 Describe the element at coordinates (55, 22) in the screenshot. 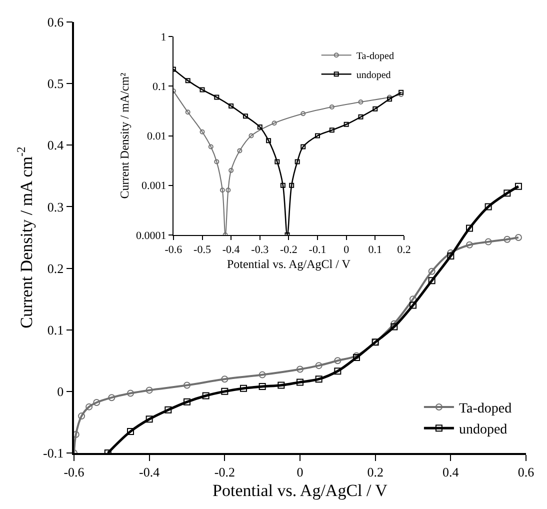

I see `y-tick-label: 0.6` at that location.